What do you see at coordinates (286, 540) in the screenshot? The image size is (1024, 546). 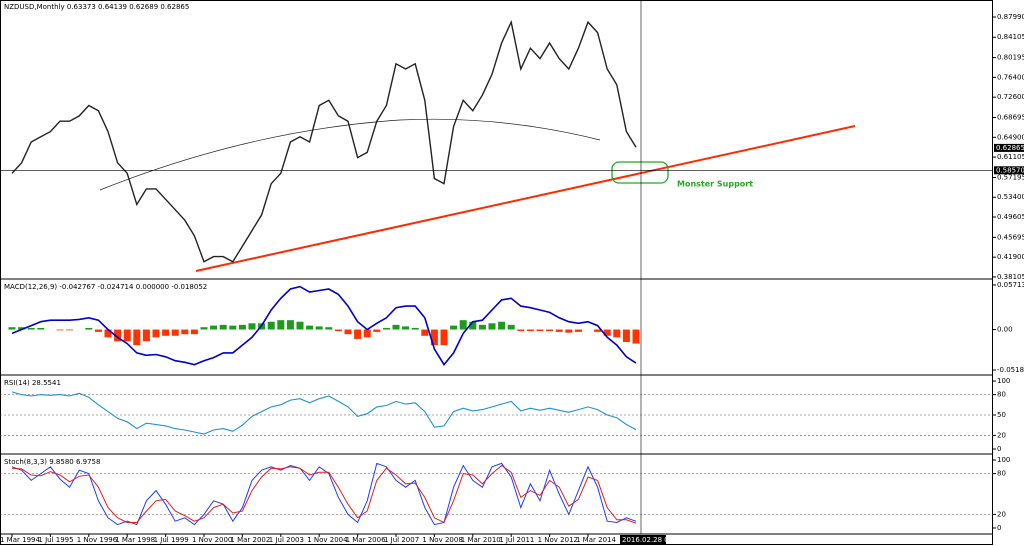 I see `x-tick-label: 1 Jul 2003` at bounding box center [286, 540].